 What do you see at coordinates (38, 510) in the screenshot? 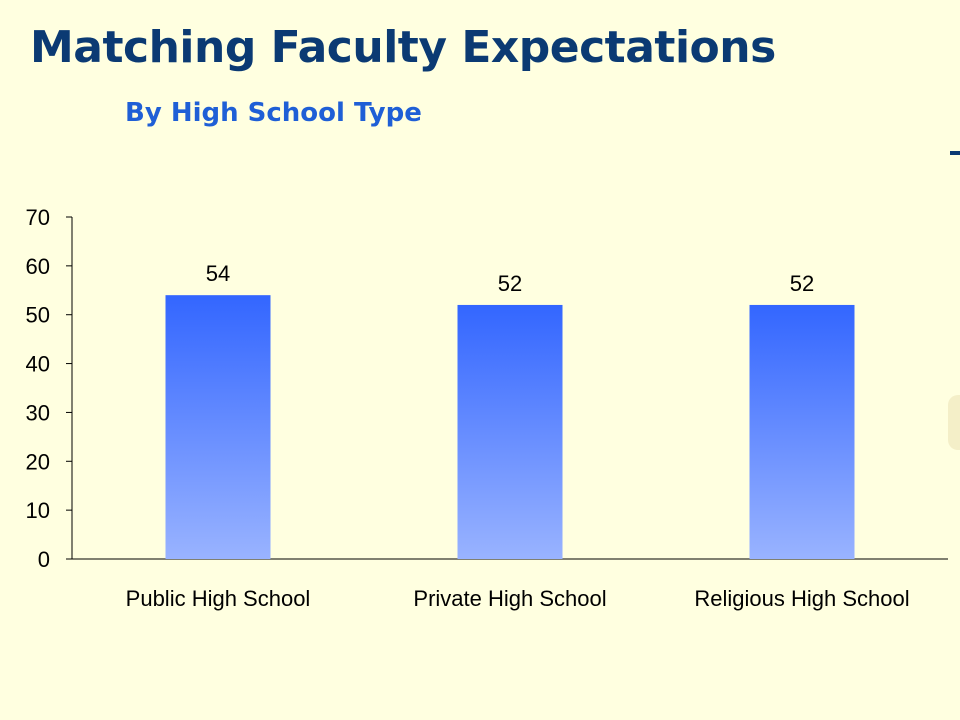
I see `y-tick-label: 10` at bounding box center [38, 510].